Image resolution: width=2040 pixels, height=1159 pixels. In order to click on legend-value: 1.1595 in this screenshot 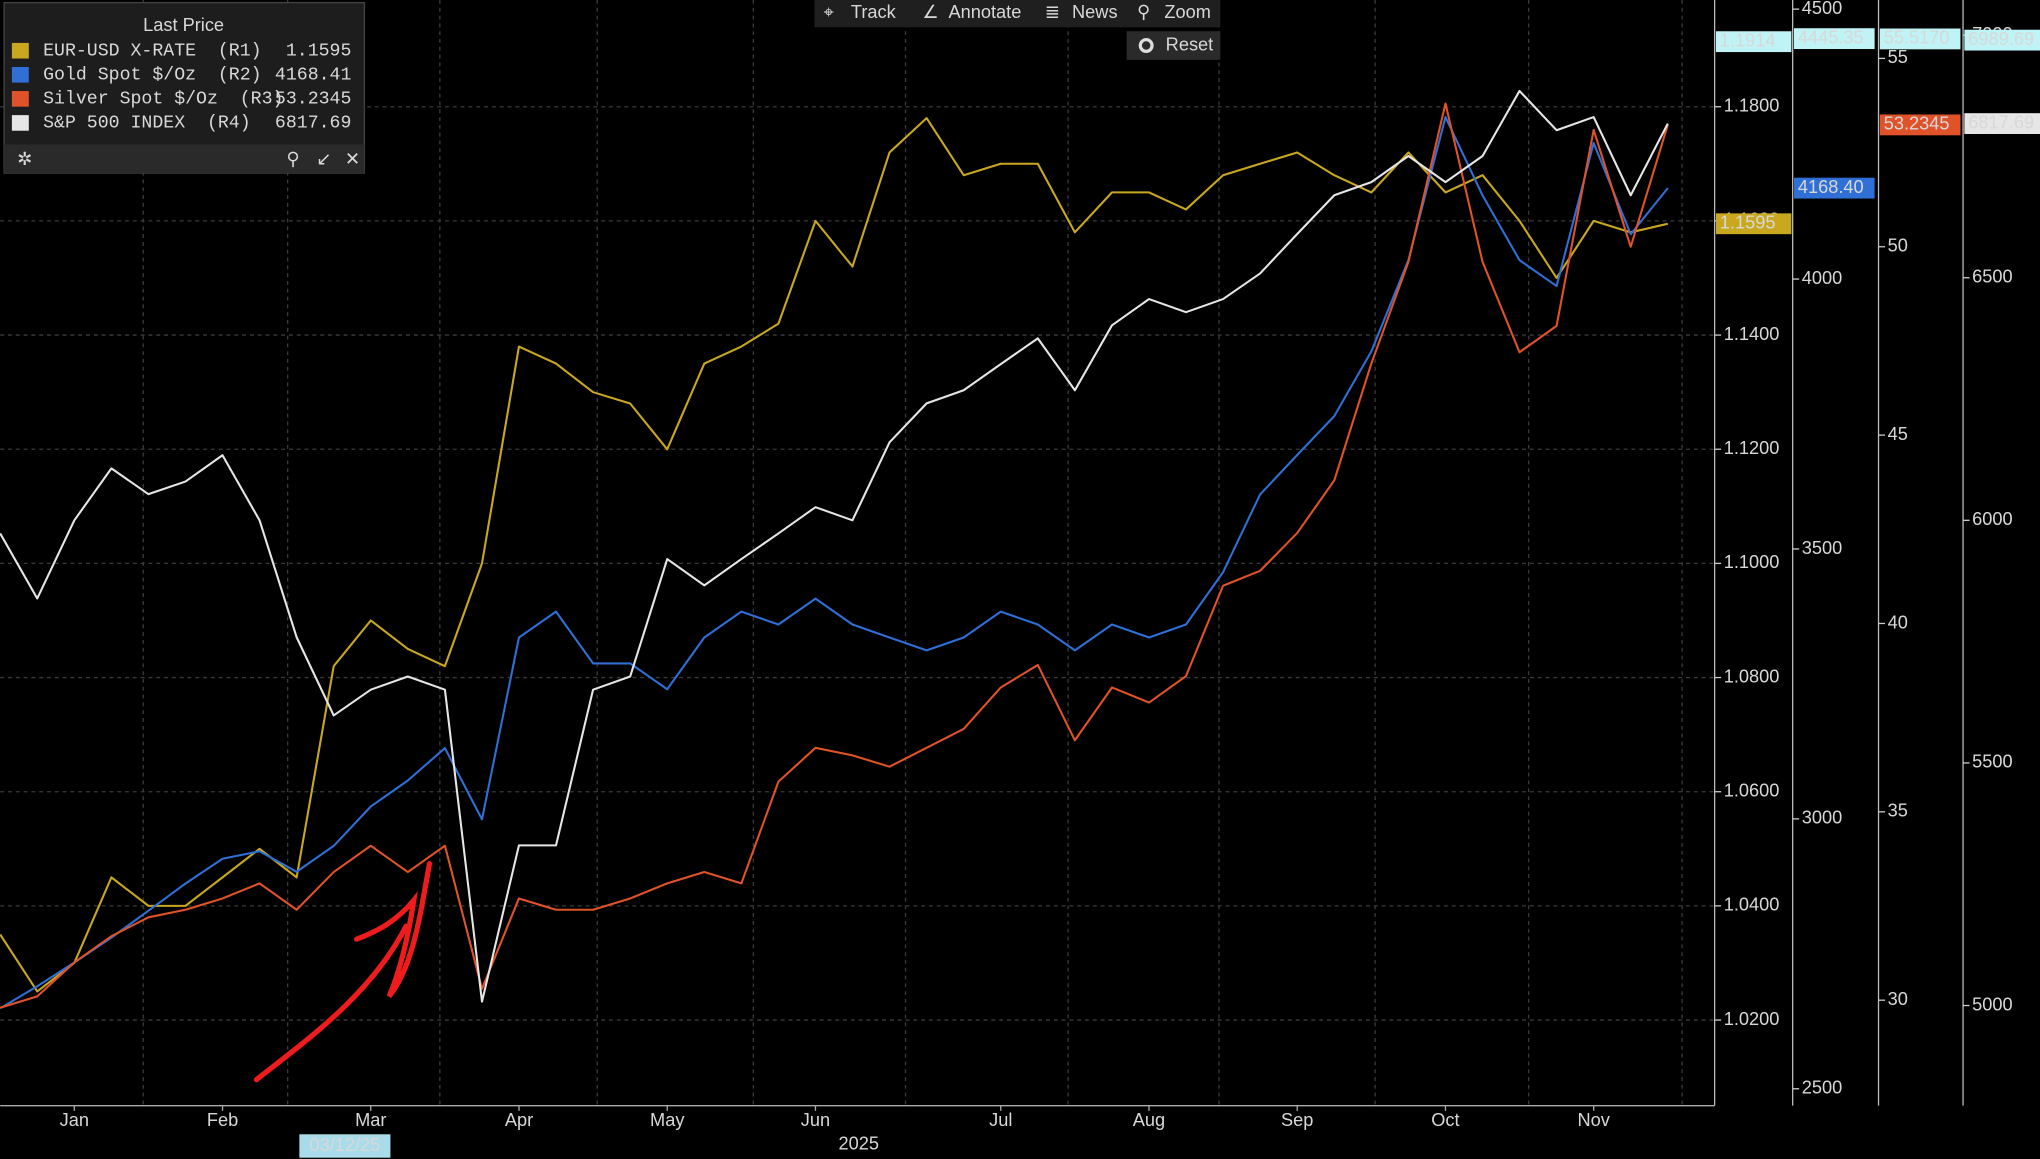, I will do `click(319, 52)`.